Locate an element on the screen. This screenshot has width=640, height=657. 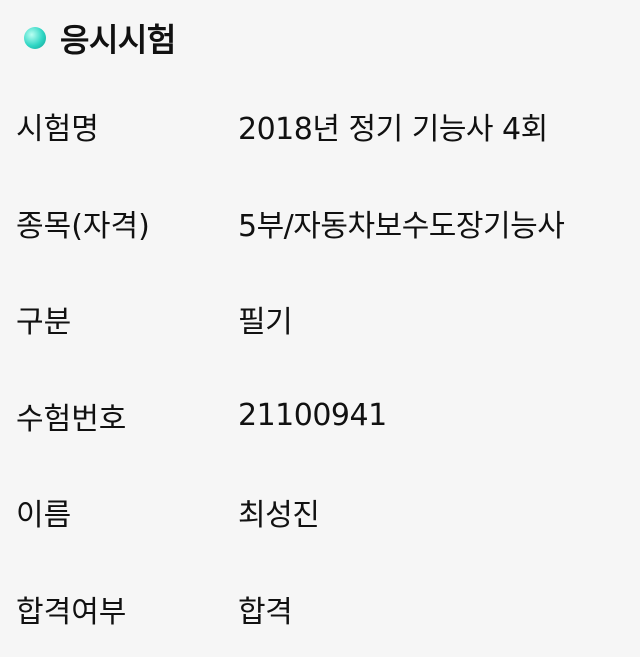
row-category: 종목(자격) 5부/자동차보수도장기능사 is located at coordinates (320, 223).